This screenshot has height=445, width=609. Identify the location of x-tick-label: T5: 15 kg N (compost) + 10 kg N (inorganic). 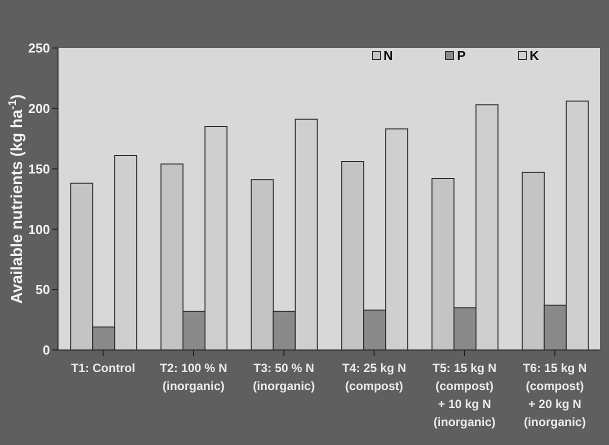
(464, 395).